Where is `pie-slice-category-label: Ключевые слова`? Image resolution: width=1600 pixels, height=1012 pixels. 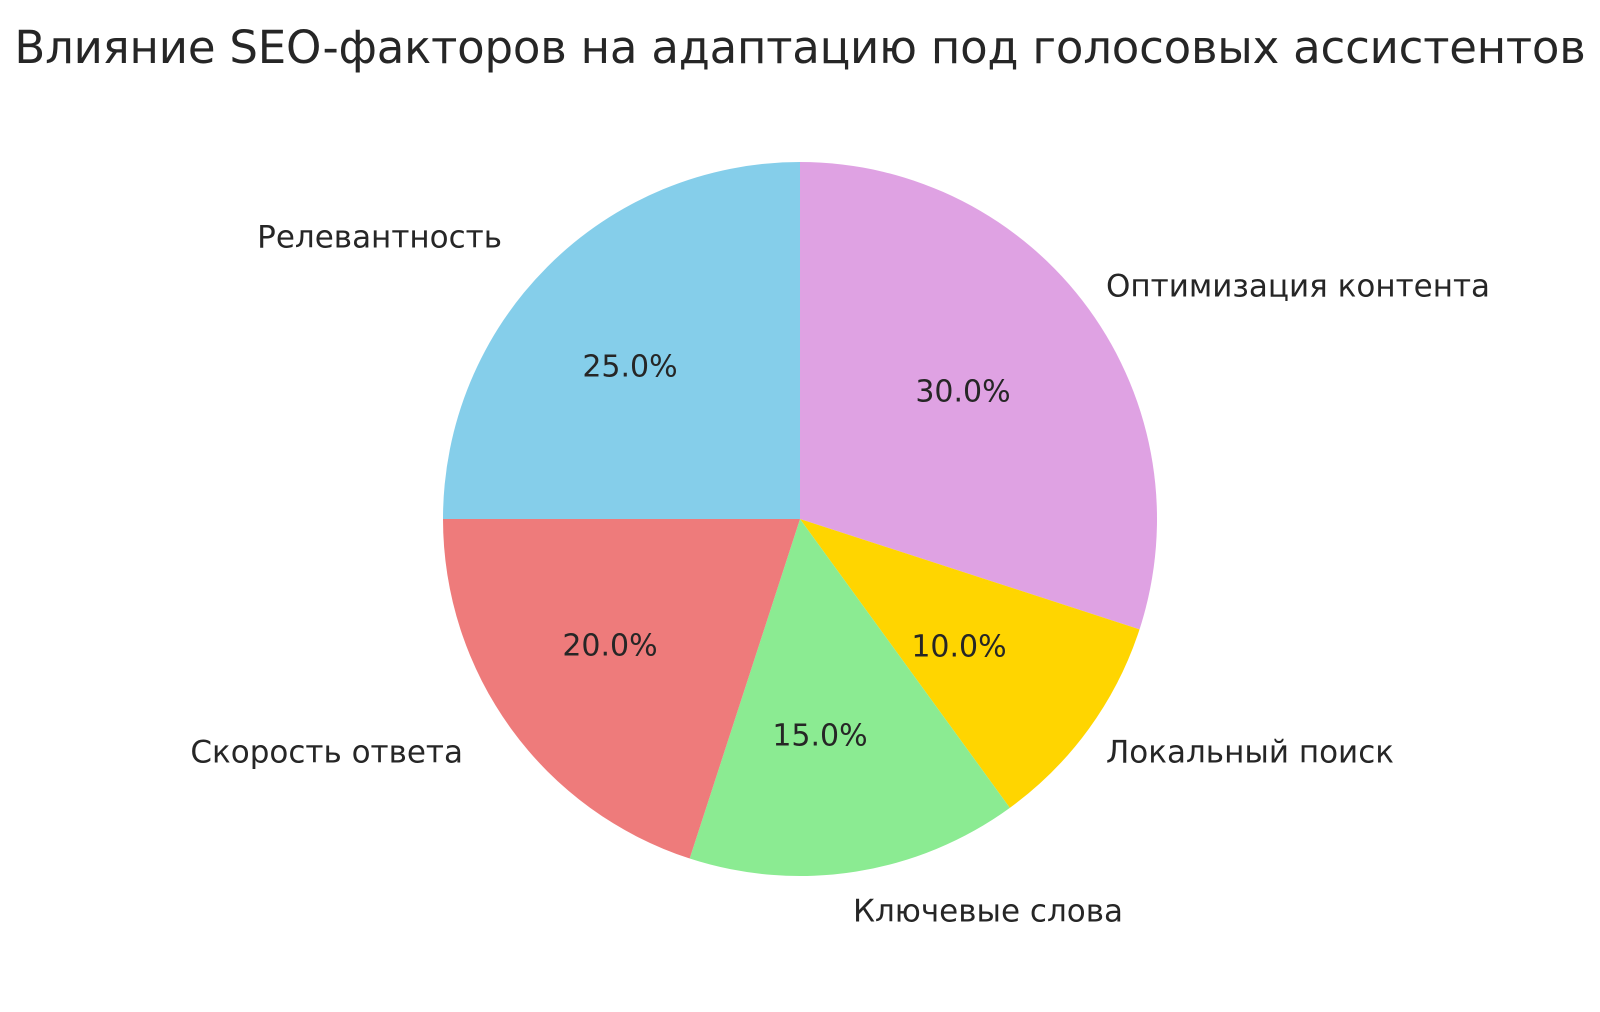
pie-slice-category-label: Ключевые слова is located at coordinates (988, 912).